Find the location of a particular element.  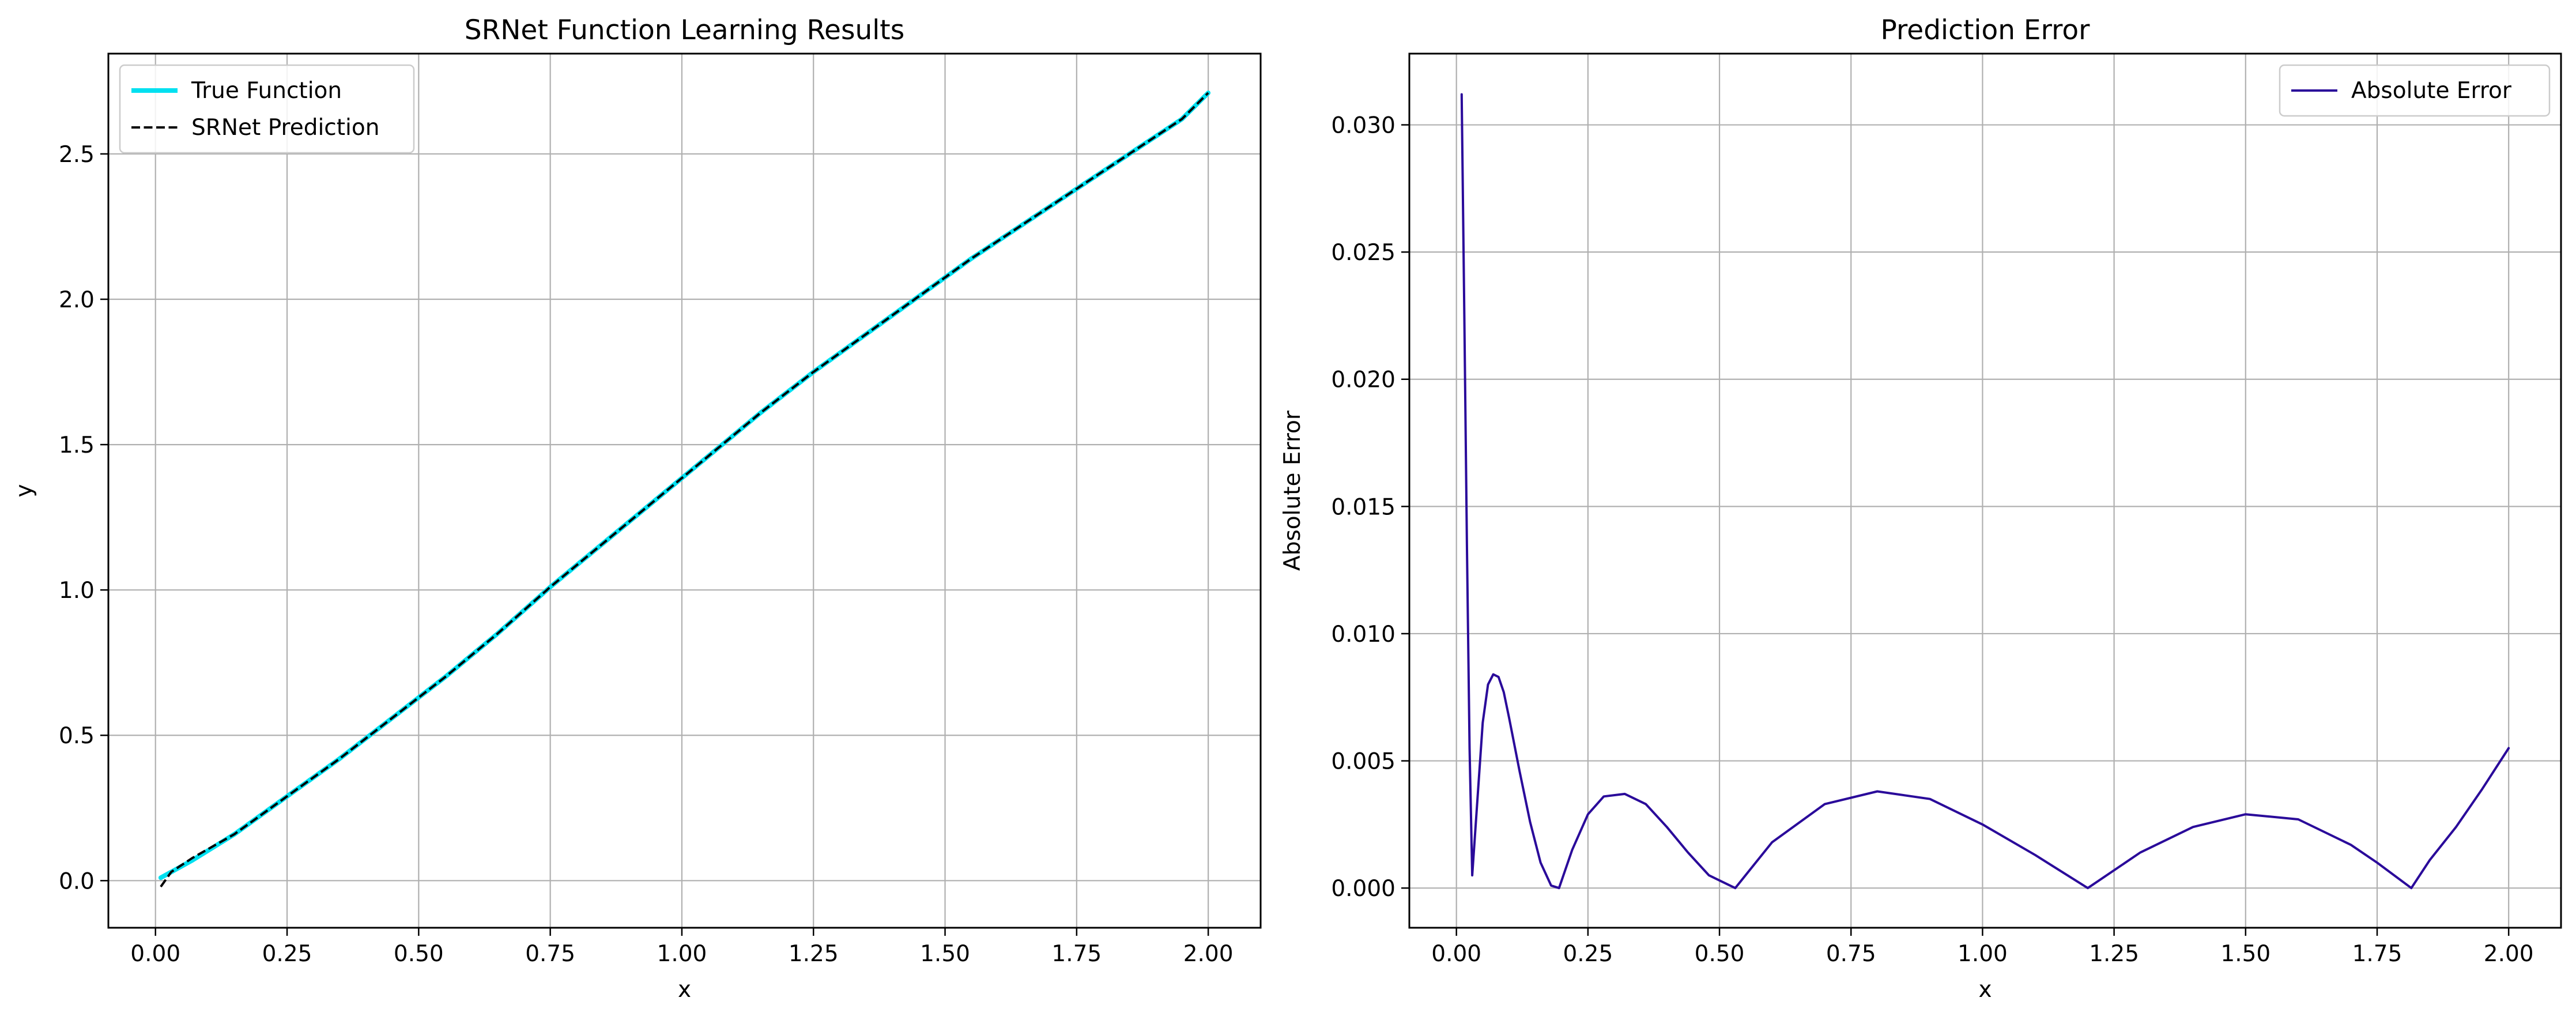

chart-1-x-tick-label-7: 1.75 is located at coordinates (2377, 954).